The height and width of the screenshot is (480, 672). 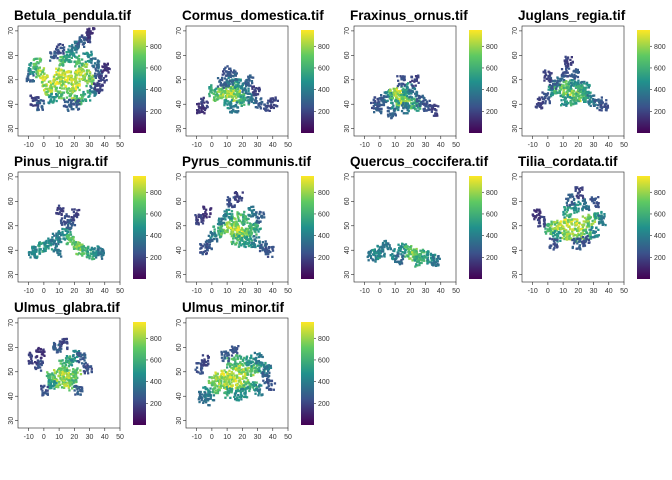 What do you see at coordinates (660, 47) in the screenshot?
I see `colorbar-tick-label: 800` at bounding box center [660, 47].